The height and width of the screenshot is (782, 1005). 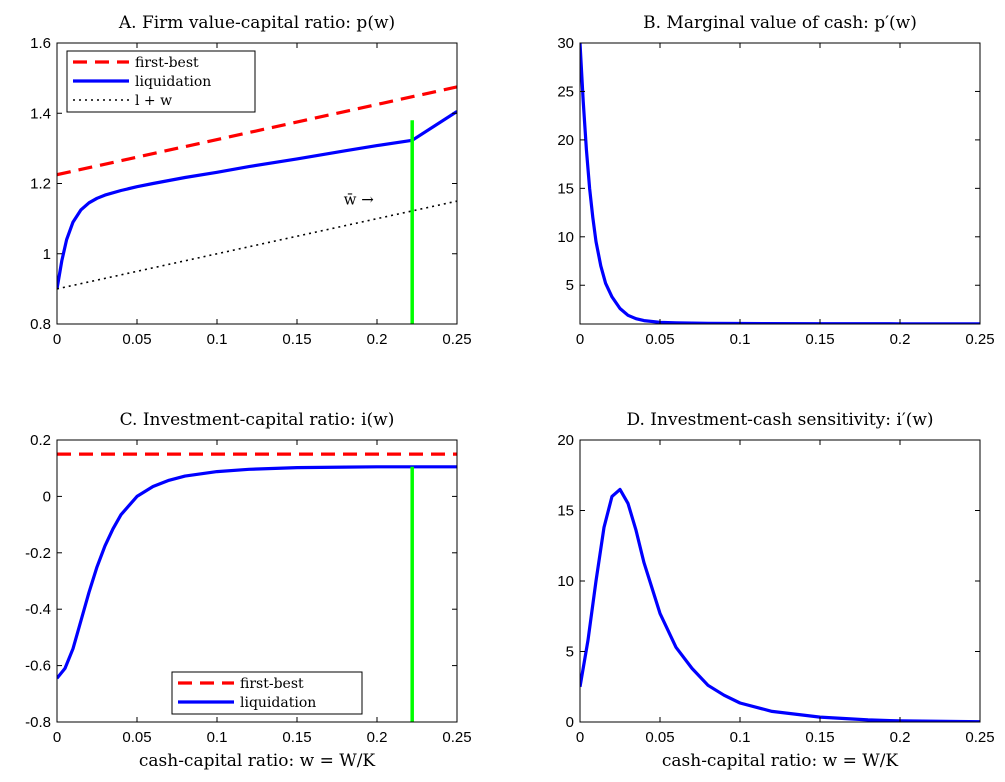 I want to click on legend: first-best liquidation l + w, so click(x=161, y=81).